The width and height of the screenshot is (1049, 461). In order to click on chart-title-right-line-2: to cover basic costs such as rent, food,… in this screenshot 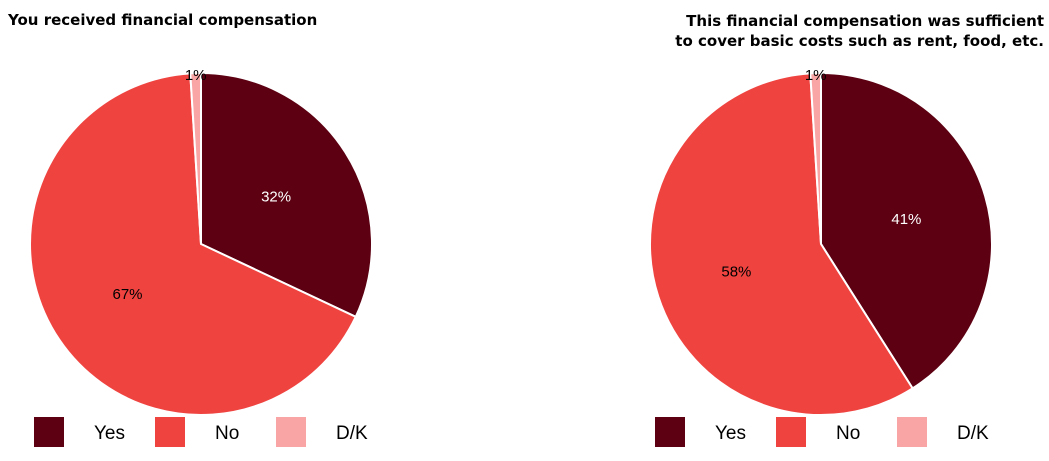, I will do `click(859, 41)`.